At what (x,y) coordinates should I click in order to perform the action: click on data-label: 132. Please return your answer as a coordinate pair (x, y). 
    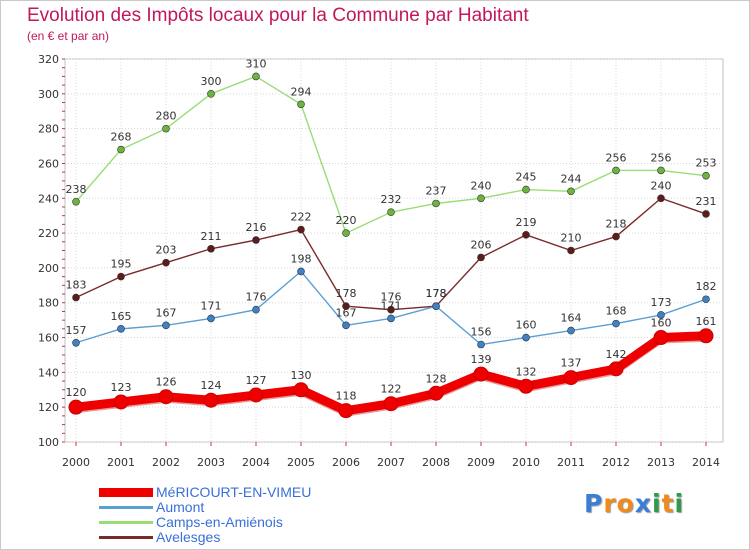
    Looking at the image, I should click on (526, 371).